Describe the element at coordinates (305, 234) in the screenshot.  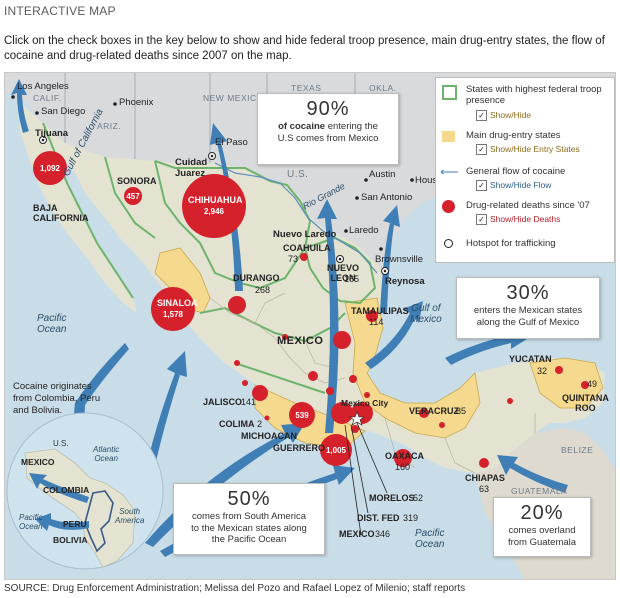
I see `city-nuevo-laredo: Nuevo Laredo` at that location.